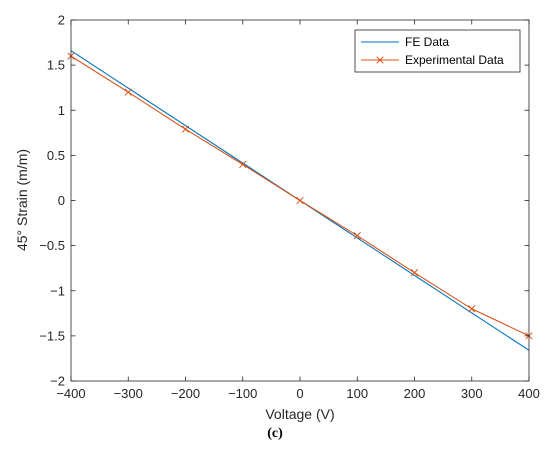 The width and height of the screenshot is (550, 457). I want to click on legend: FE Data Experimental Data, so click(437, 51).